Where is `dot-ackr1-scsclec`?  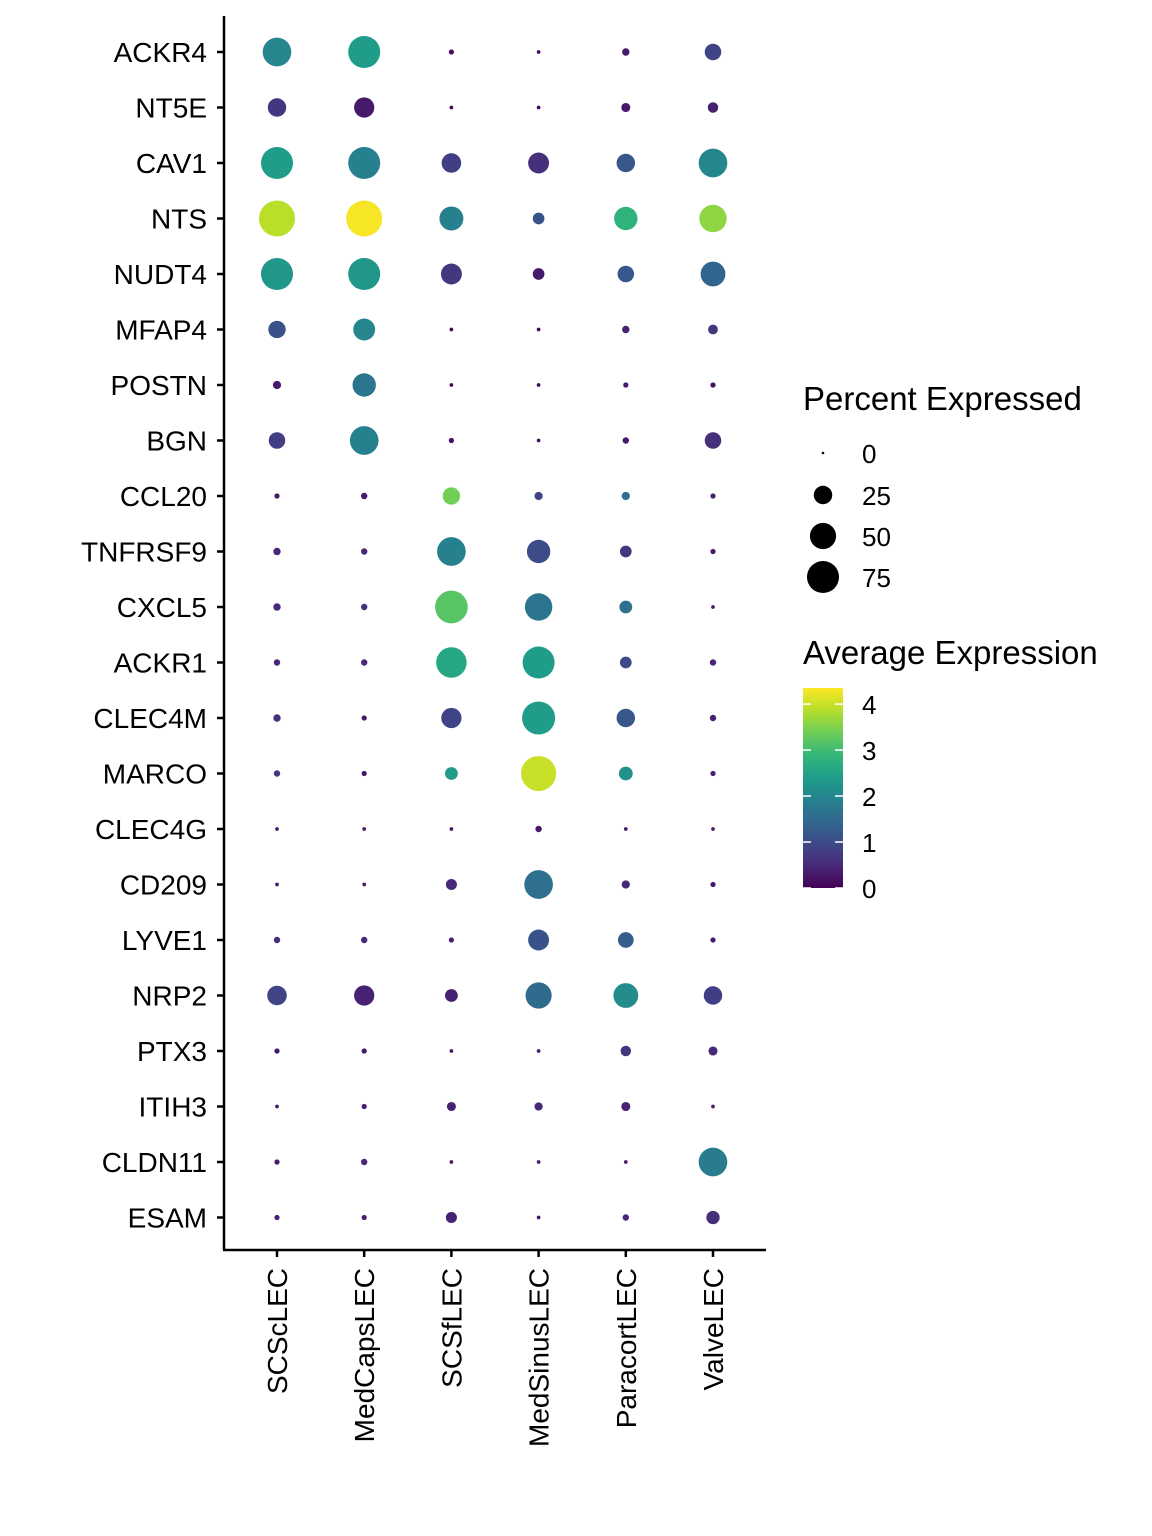 dot-ackr1-scsclec is located at coordinates (277, 662).